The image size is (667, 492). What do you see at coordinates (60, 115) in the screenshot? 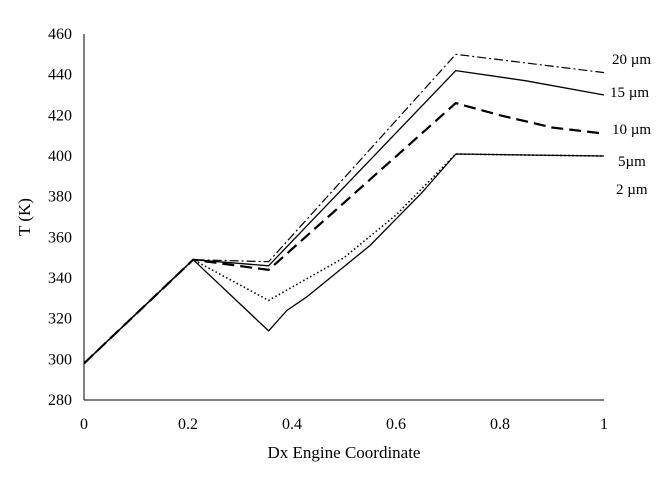
I see `y-tick-label: 420` at bounding box center [60, 115].